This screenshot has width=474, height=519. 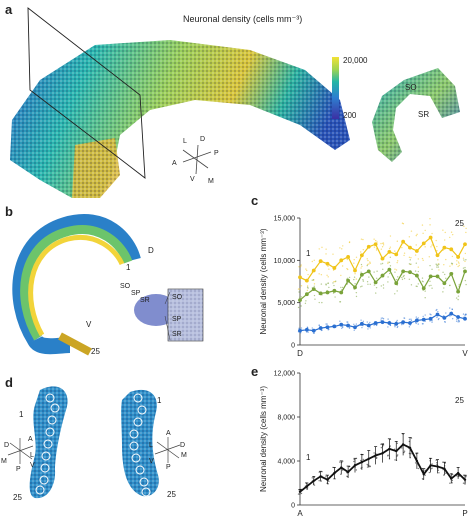 What do you see at coordinates (211, 181) in the screenshot?
I see `orient-a-m: M` at bounding box center [211, 181].